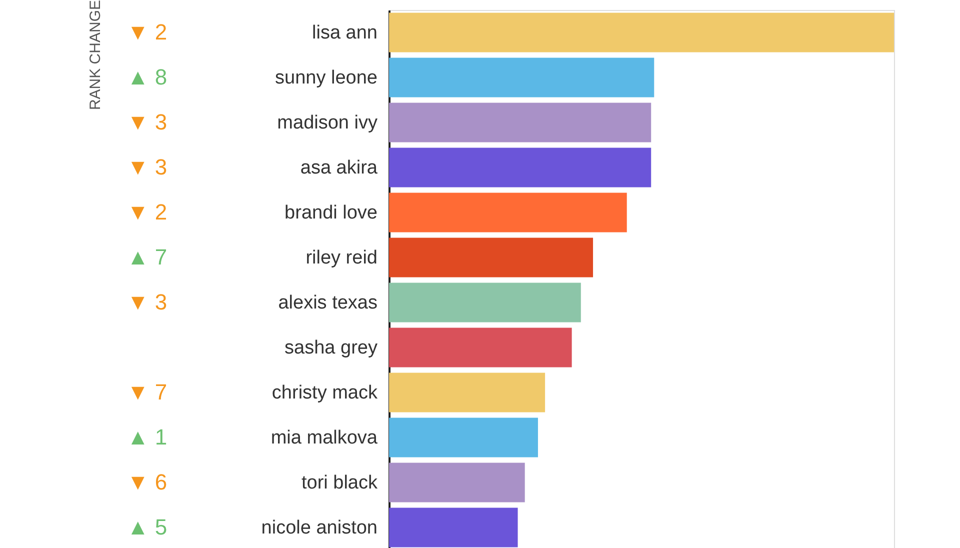 This screenshot has height=548, width=960. What do you see at coordinates (147, 482) in the screenshot?
I see `y2-tick-label: ▼ 6` at bounding box center [147, 482].